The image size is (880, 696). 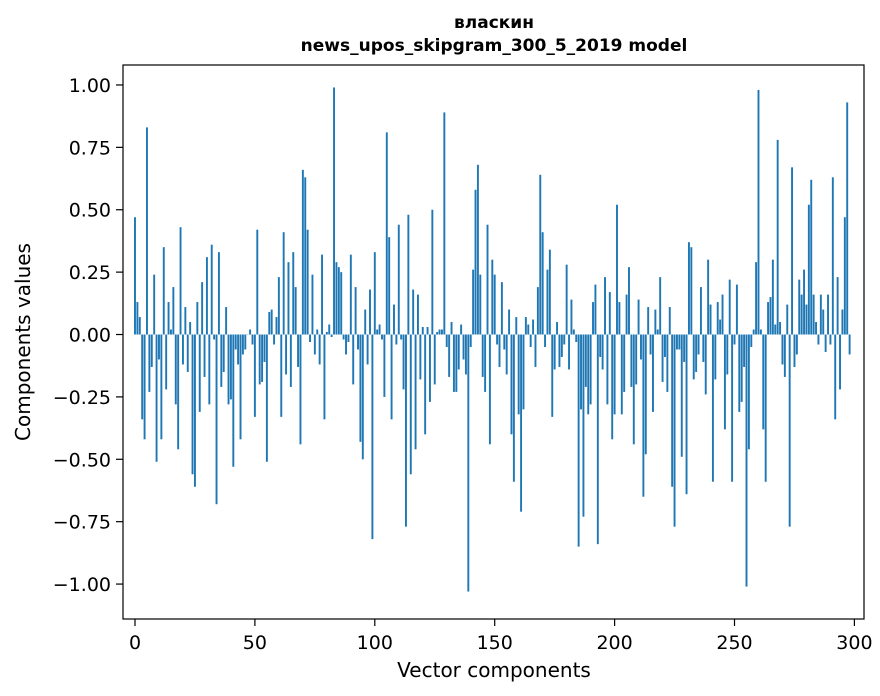 I want to click on y-tick-label: 0.75, so click(x=90, y=148).